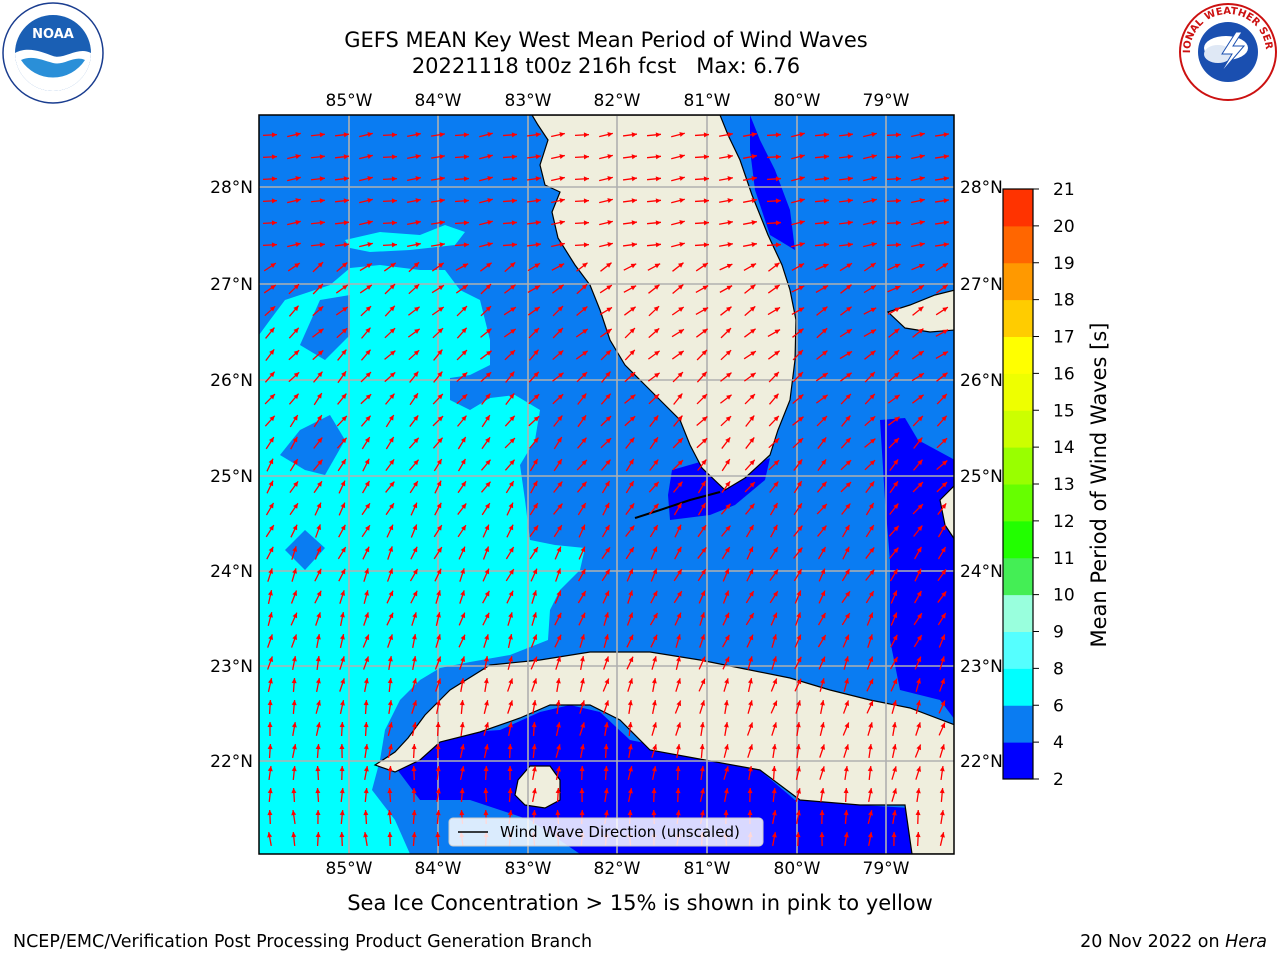 The width and height of the screenshot is (1280, 960). I want to click on colorbar-tick-label: 17, so click(1064, 338).